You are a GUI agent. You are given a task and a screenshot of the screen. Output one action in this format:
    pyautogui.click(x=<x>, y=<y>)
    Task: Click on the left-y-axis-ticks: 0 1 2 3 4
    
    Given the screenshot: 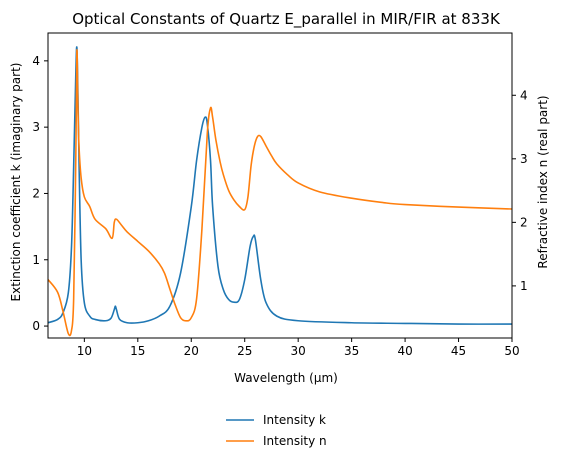 What is the action you would take?
    pyautogui.click(x=40, y=193)
    